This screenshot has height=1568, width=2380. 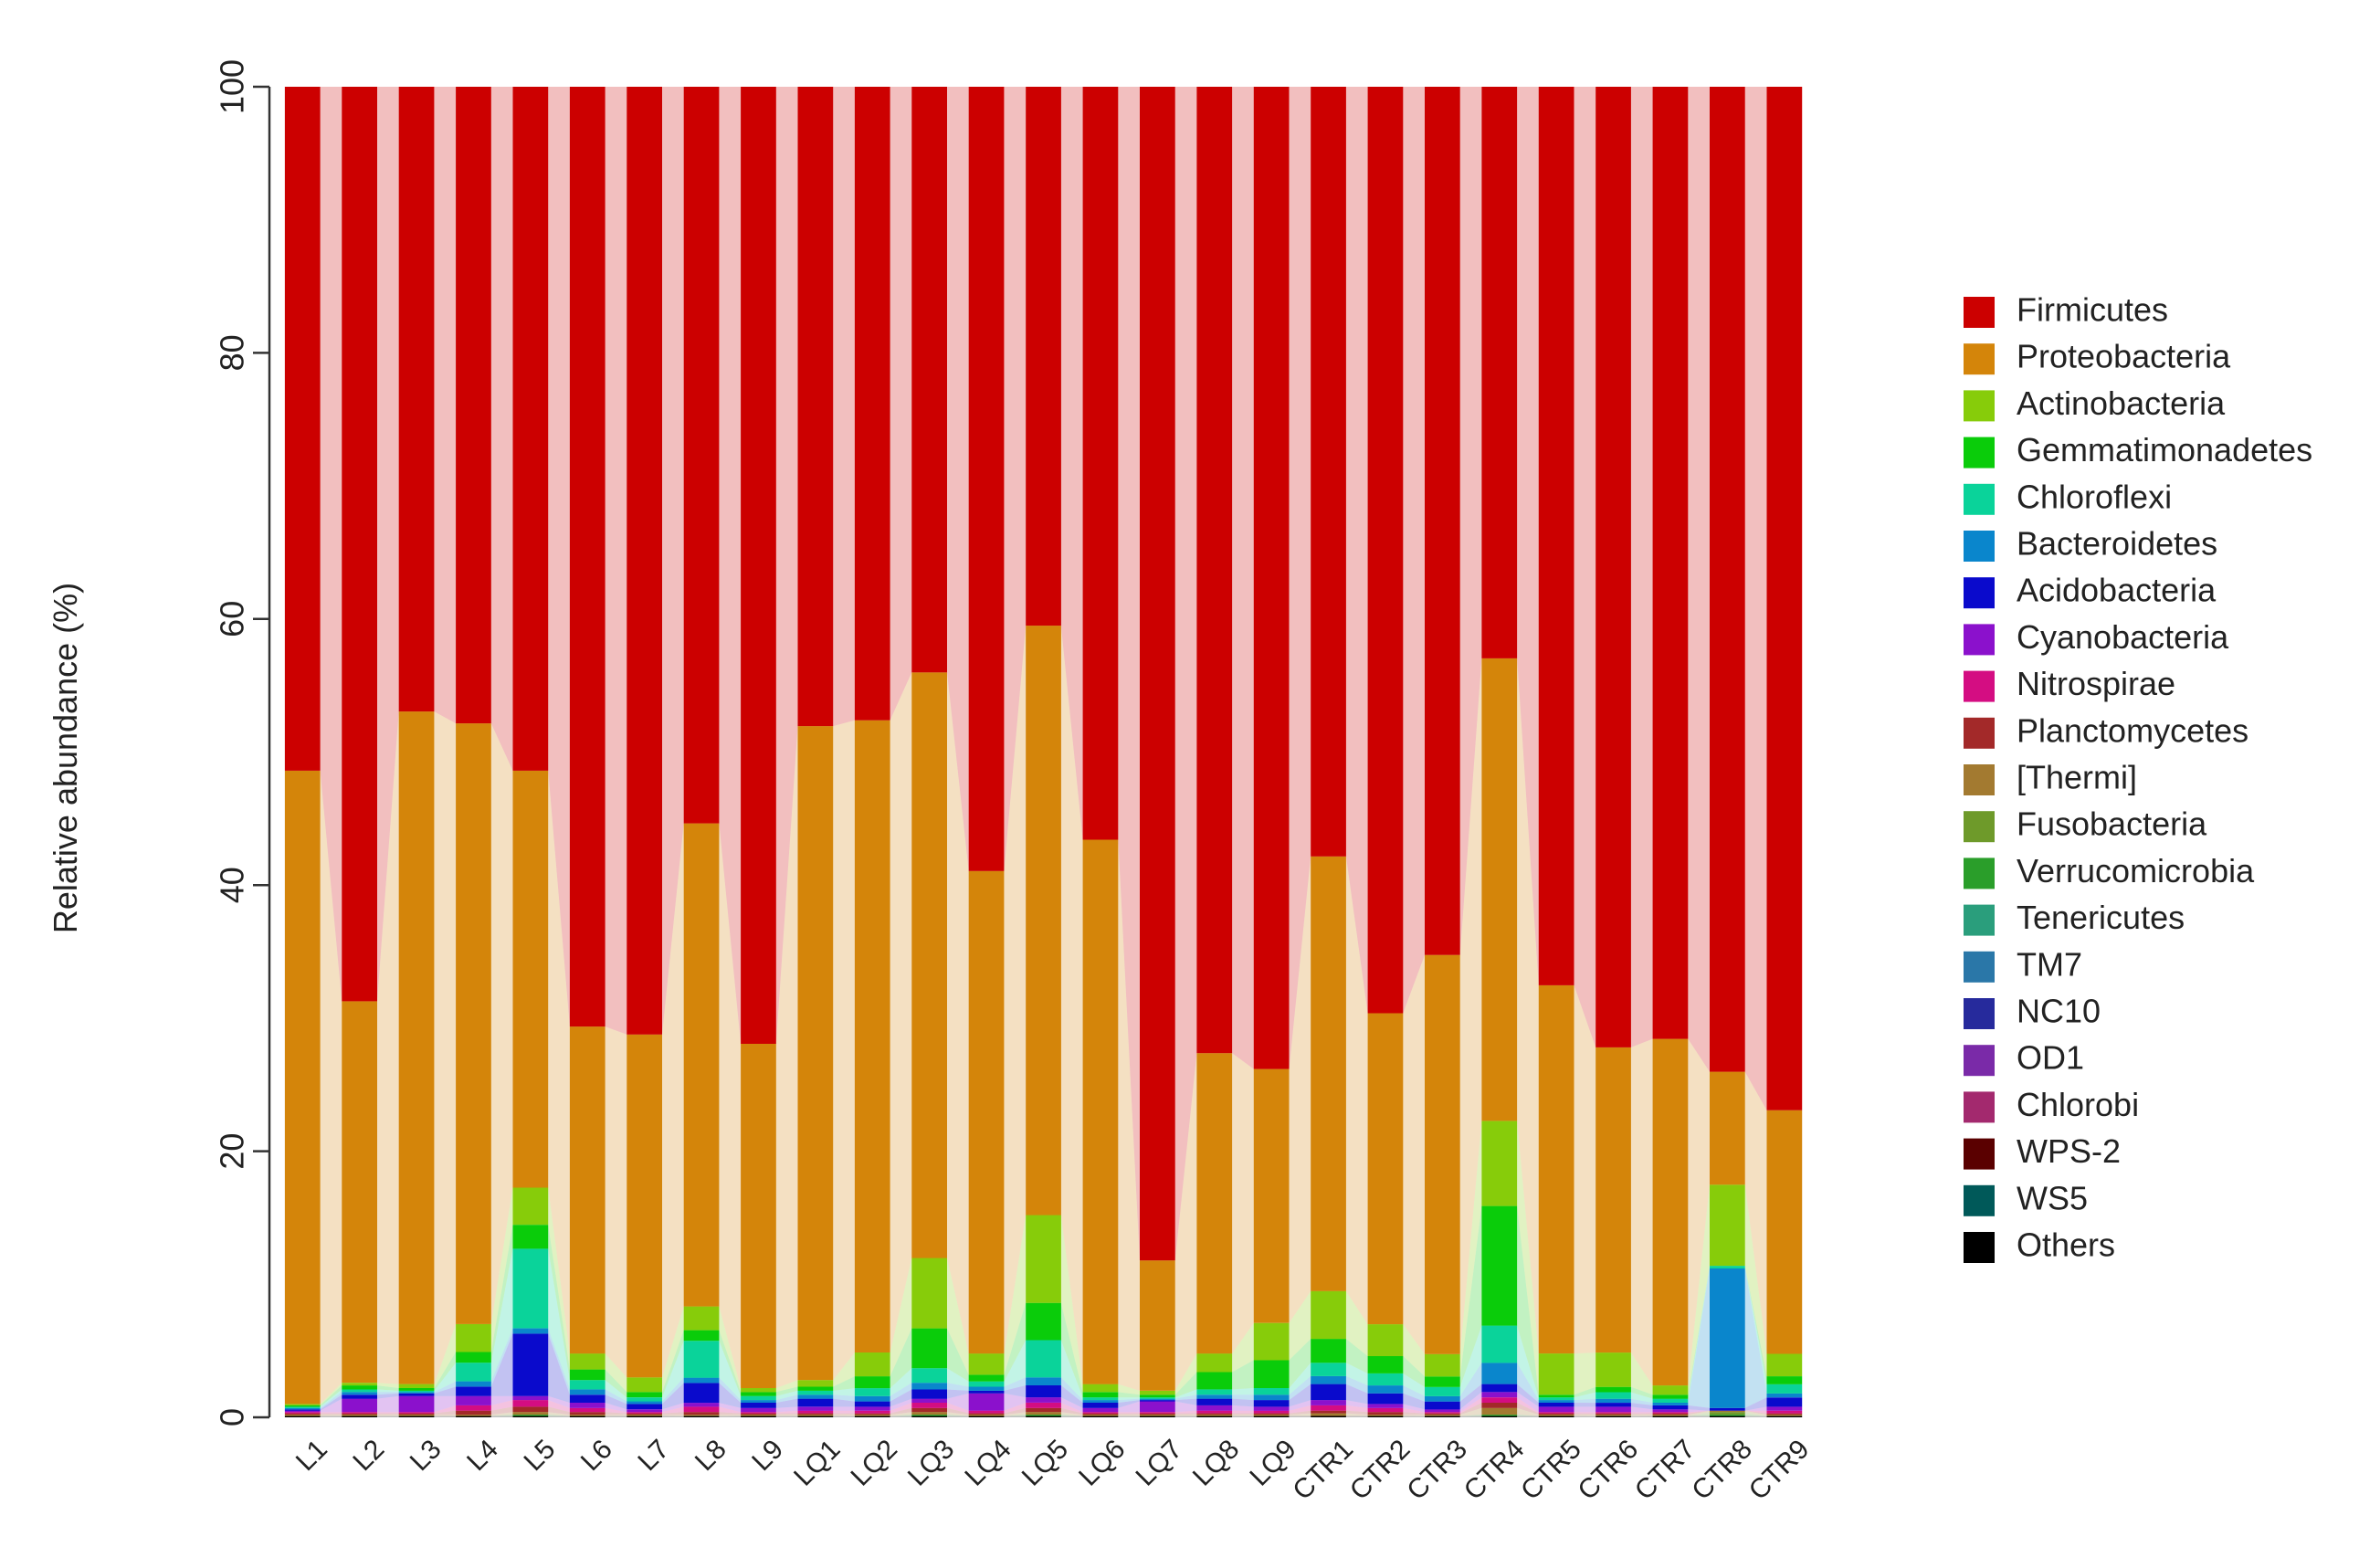 I want to click on x-tick-label: L7, so click(x=653, y=1455).